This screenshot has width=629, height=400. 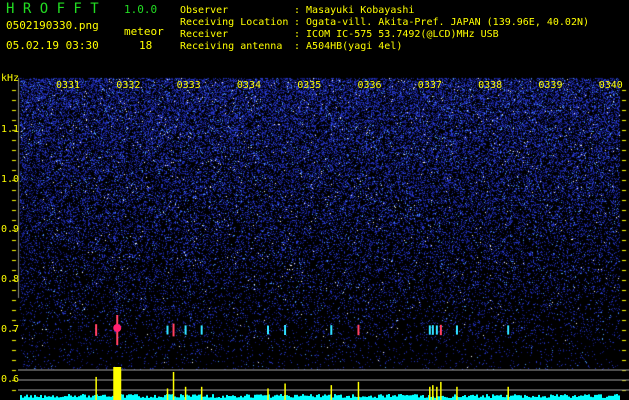 What do you see at coordinates (146, 45) in the screenshot?
I see `meteor-count: 18` at bounding box center [146, 45].